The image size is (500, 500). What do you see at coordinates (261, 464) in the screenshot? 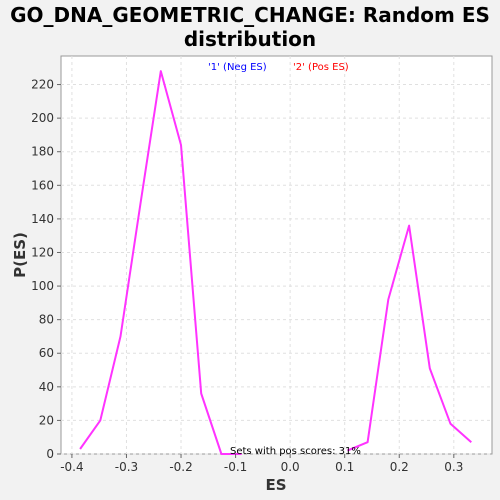
I see `x-axis-ticks: -0.4 -0.3 -0.2 -0.1 0.0 0.1 0.2 0.3` at bounding box center [261, 464].